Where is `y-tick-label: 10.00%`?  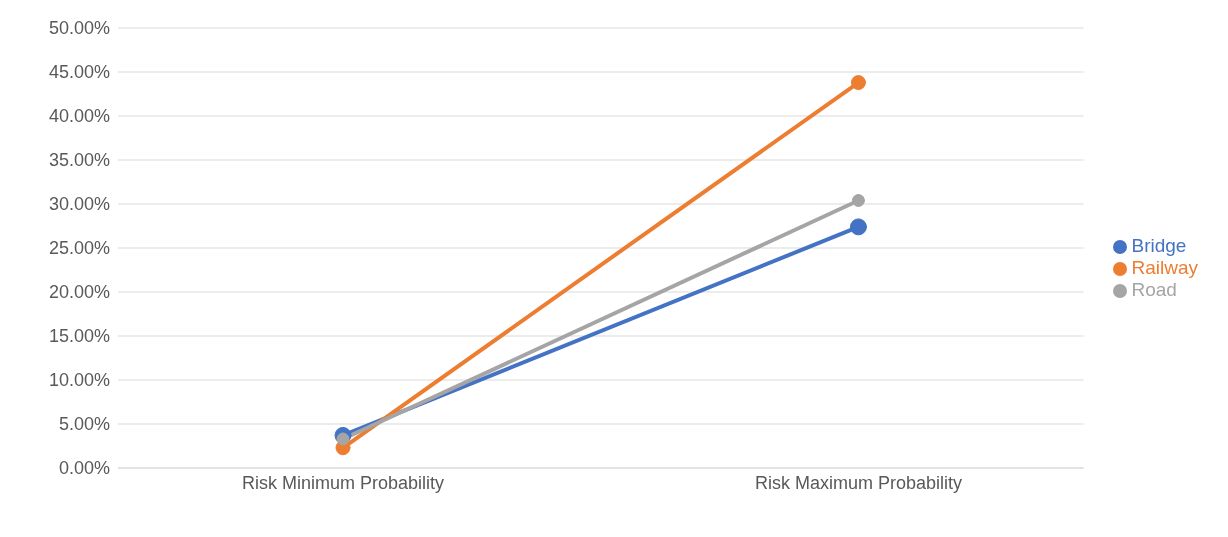 y-tick-label: 10.00% is located at coordinates (79, 380).